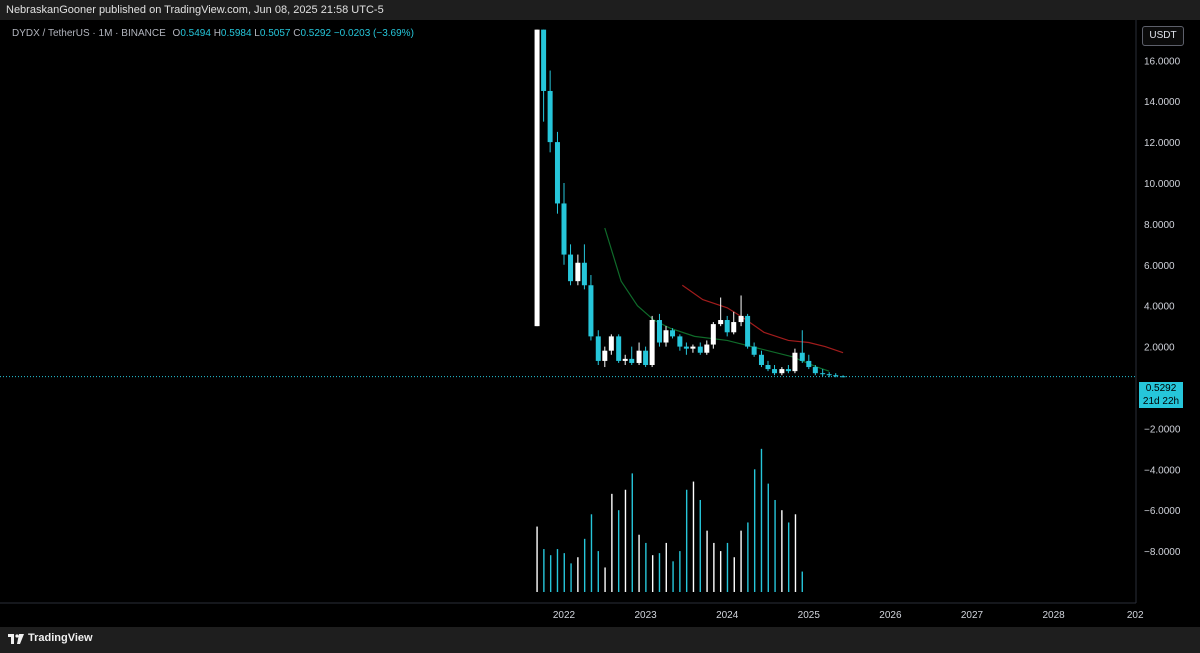  I want to click on y-tick-label: −8.0000, so click(1162, 552).